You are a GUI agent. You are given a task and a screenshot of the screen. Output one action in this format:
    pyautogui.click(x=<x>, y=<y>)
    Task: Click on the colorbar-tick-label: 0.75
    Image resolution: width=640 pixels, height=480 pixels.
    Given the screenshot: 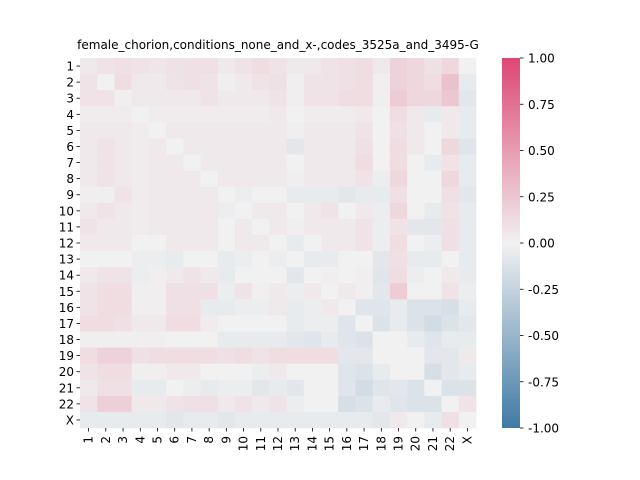 What is the action you would take?
    pyautogui.click(x=541, y=105)
    